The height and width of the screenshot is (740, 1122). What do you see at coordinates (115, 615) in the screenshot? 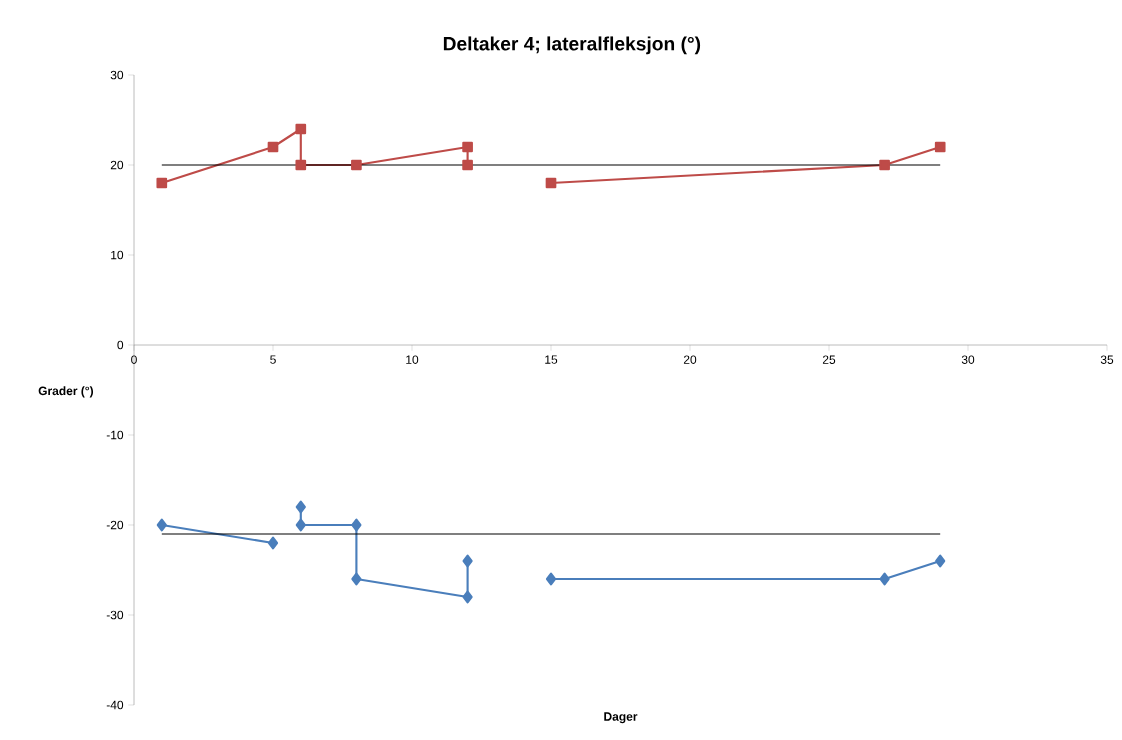
I see `y-tick-label: -30` at bounding box center [115, 615].